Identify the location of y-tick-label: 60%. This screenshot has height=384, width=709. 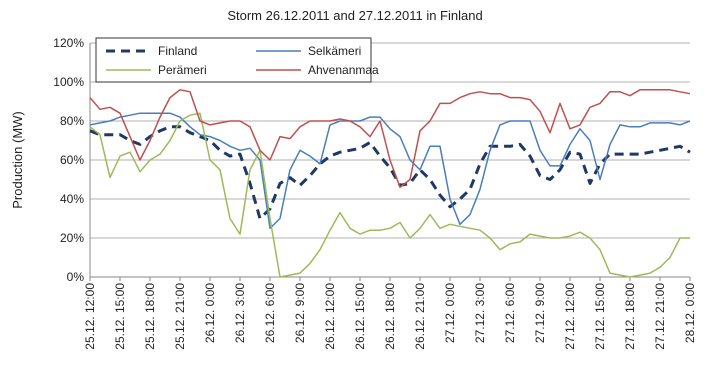
(72, 160).